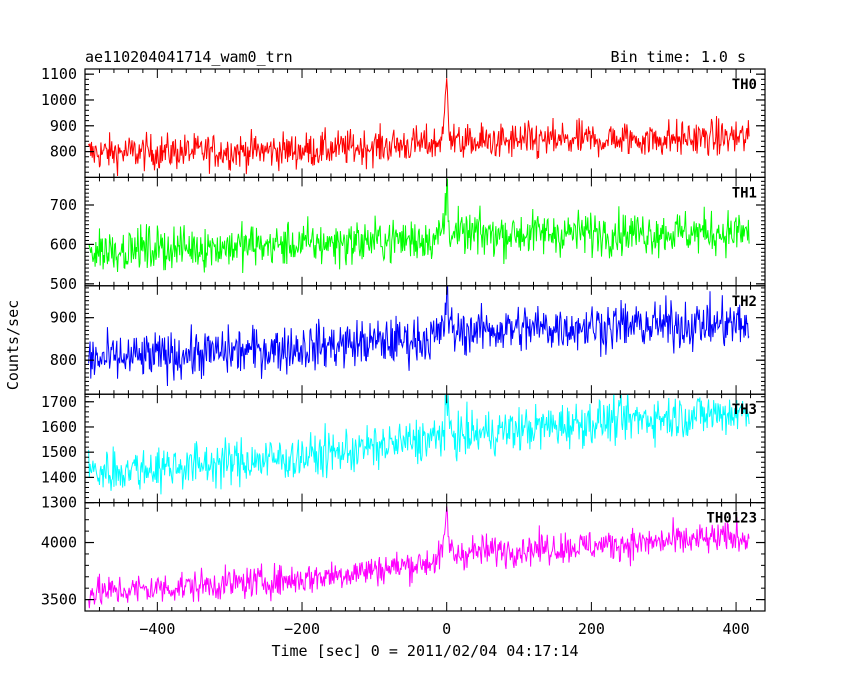 This screenshot has width=850, height=680. I want to click on series-line-th0123, so click(419, 557).